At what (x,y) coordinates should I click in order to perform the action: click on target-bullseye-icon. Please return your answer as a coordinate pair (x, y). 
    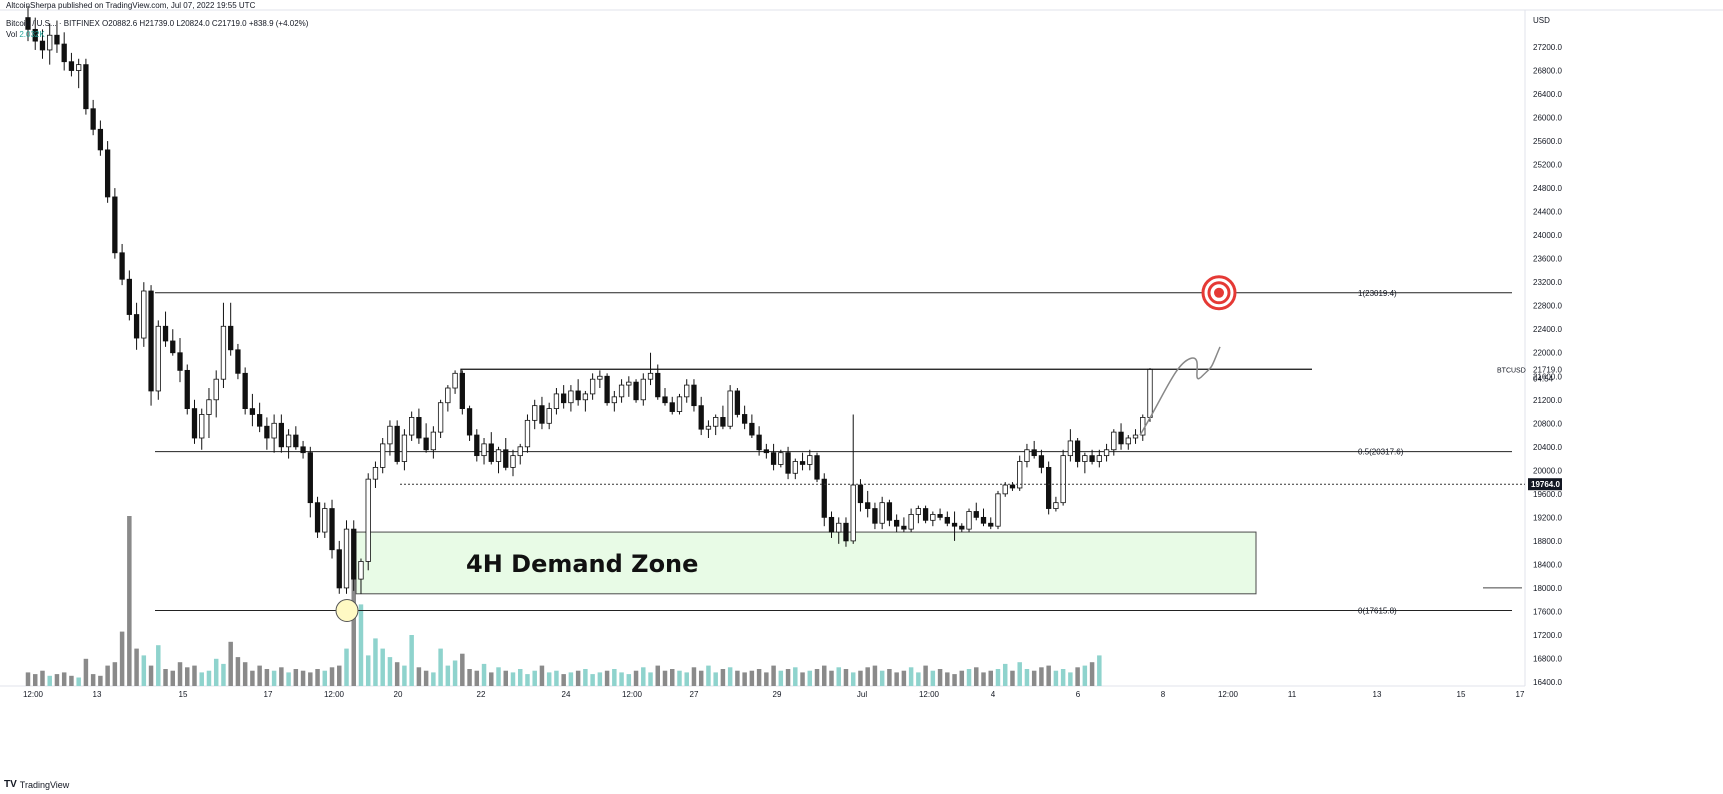
    Looking at the image, I should click on (1219, 293).